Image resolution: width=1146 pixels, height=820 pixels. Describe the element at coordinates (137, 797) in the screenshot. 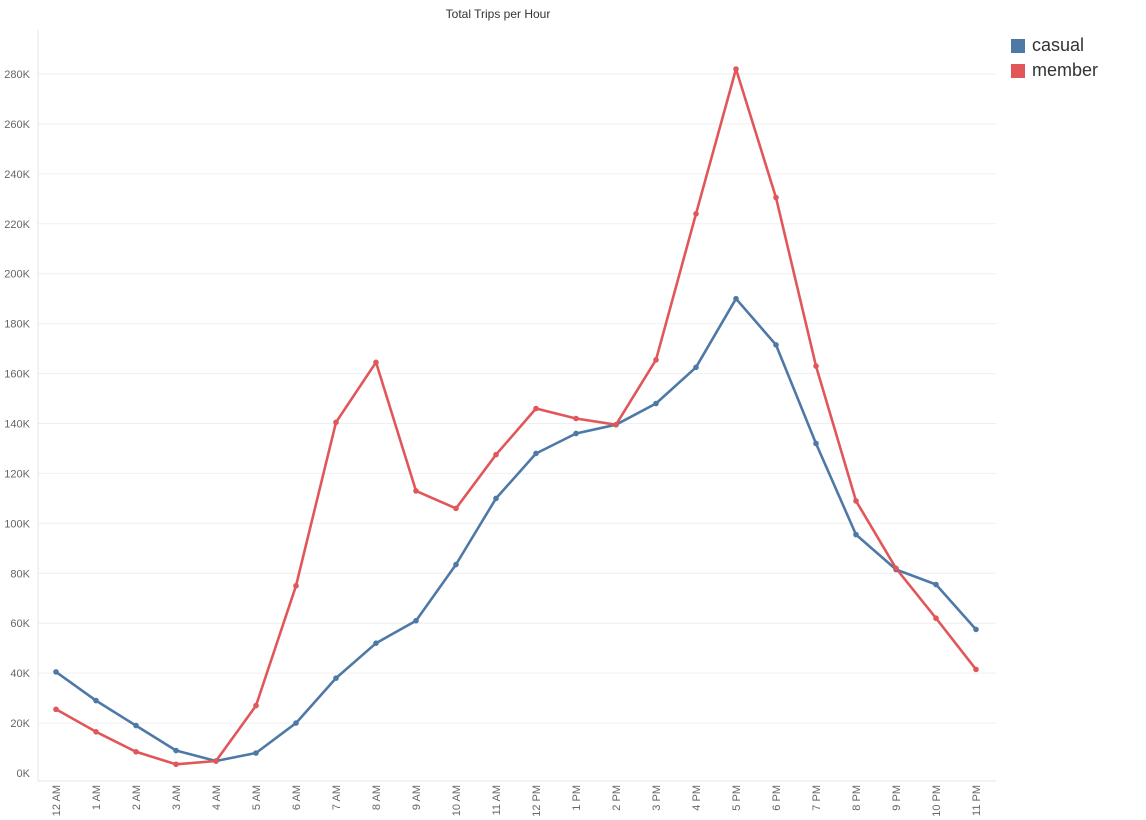

I see `x-tick-label: 2 AM` at that location.